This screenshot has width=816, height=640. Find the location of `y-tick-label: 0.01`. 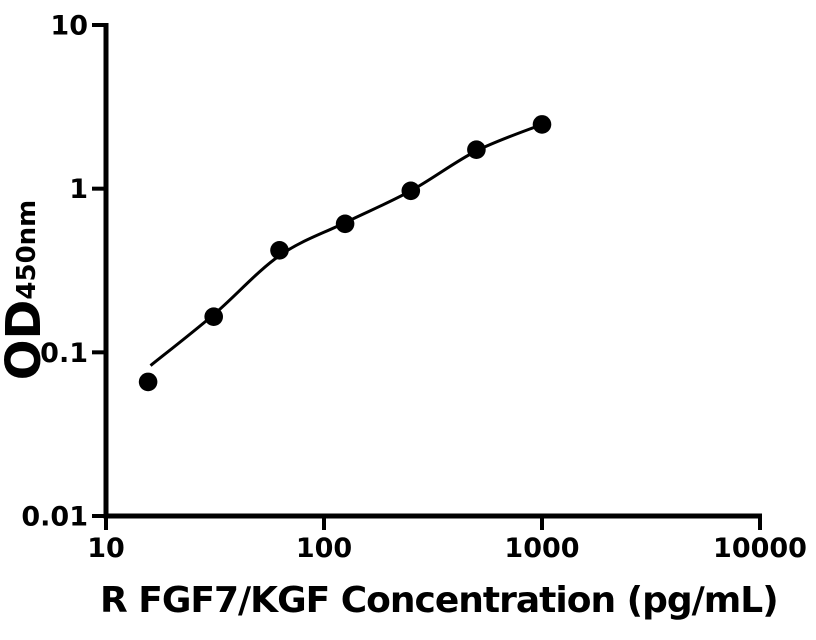

y-tick-label: 0.01 is located at coordinates (54, 517).